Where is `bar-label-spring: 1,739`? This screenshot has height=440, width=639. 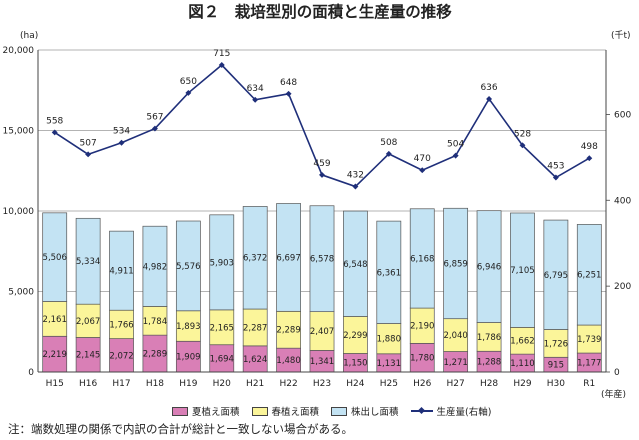
bar-label-spring: 1,739 is located at coordinates (589, 340).